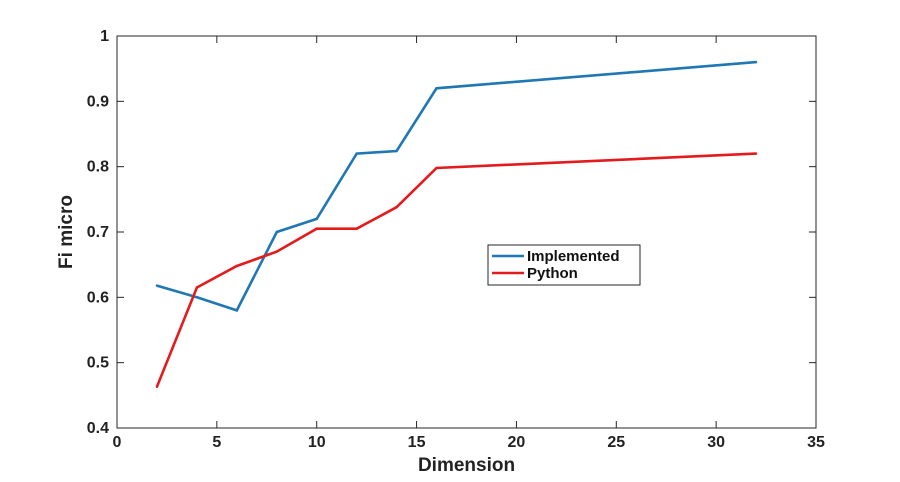 Image resolution: width=900 pixels, height=482 pixels. What do you see at coordinates (616, 442) in the screenshot?
I see `x-tick-label: 25` at bounding box center [616, 442].